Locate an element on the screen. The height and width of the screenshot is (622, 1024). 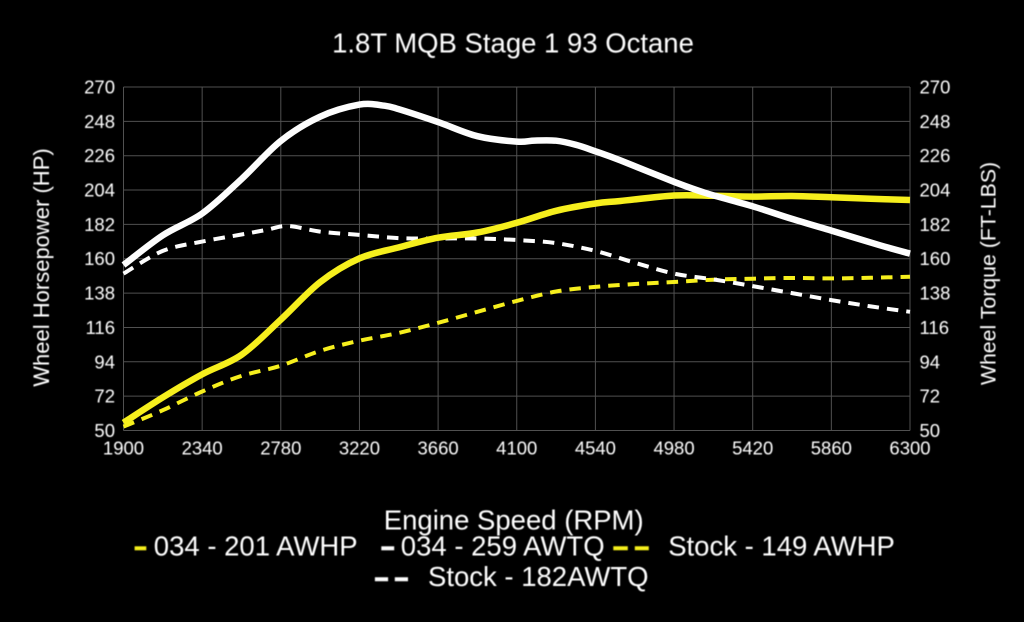
svg-text: Stock - 182AWTQ is located at coordinates (538, 576).